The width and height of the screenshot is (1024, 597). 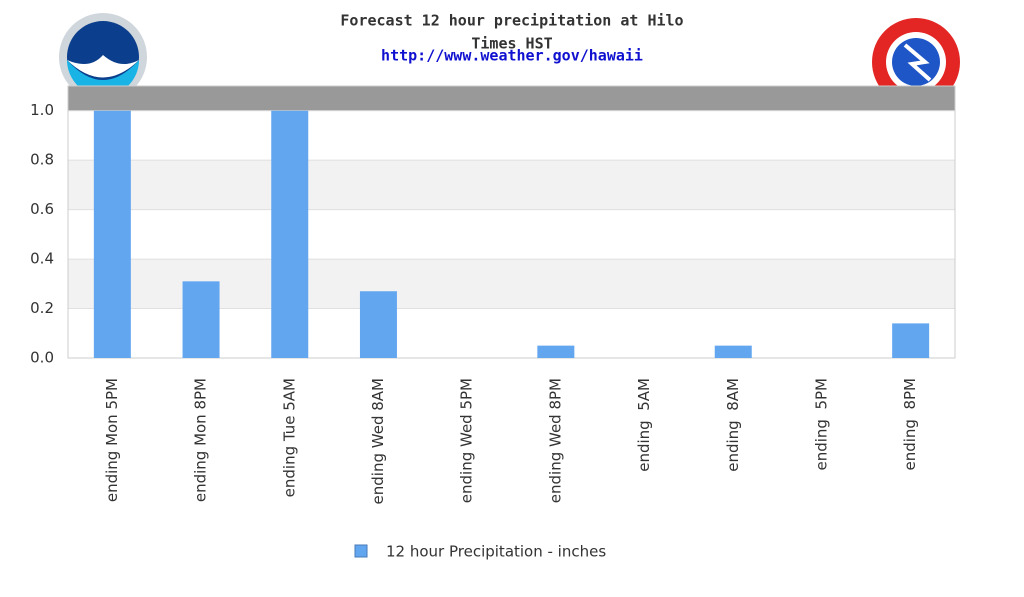 What do you see at coordinates (916, 62) in the screenshot?
I see `nws-logo` at bounding box center [916, 62].